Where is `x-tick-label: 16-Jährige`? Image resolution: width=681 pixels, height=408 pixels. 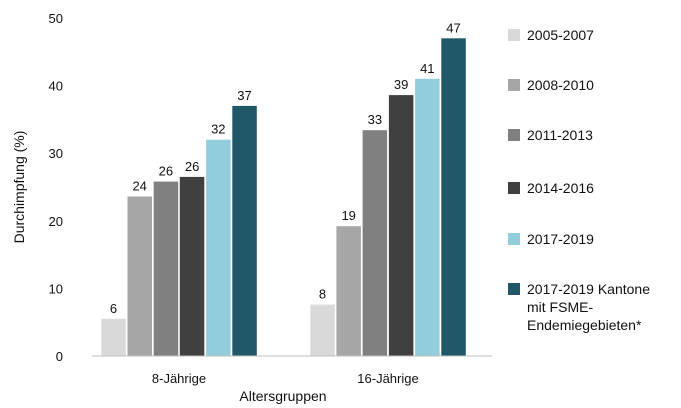
x-tick-label: 16-Jährige is located at coordinates (387, 378).